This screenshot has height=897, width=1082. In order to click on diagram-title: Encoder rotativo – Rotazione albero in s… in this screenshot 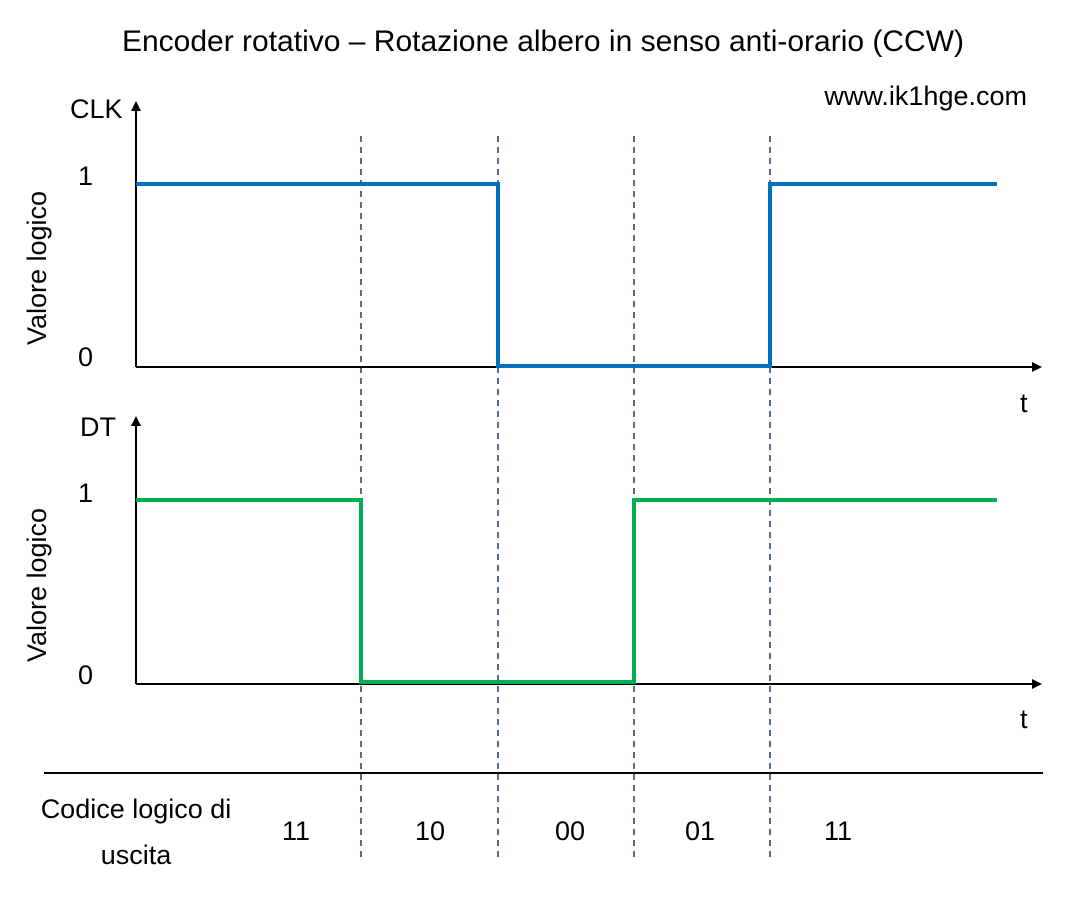, I will do `click(543, 41)`.